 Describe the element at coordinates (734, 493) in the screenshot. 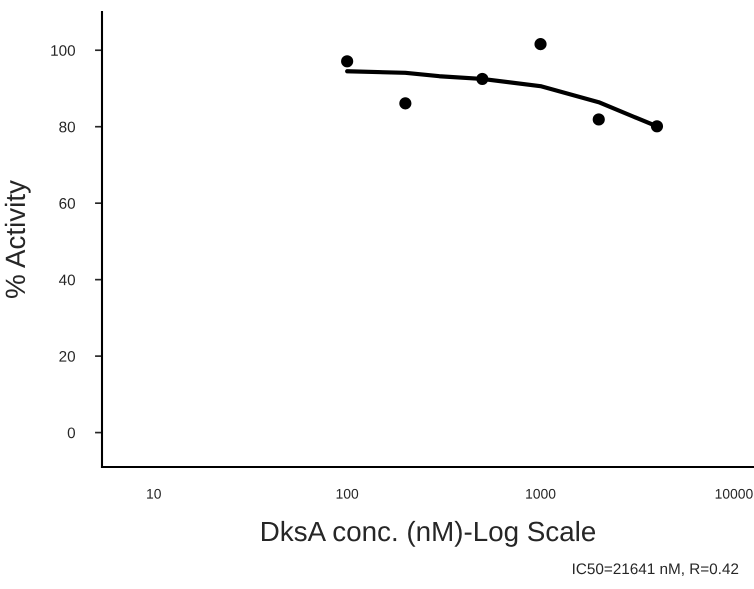

I see `x-tick-label: 10000` at that location.